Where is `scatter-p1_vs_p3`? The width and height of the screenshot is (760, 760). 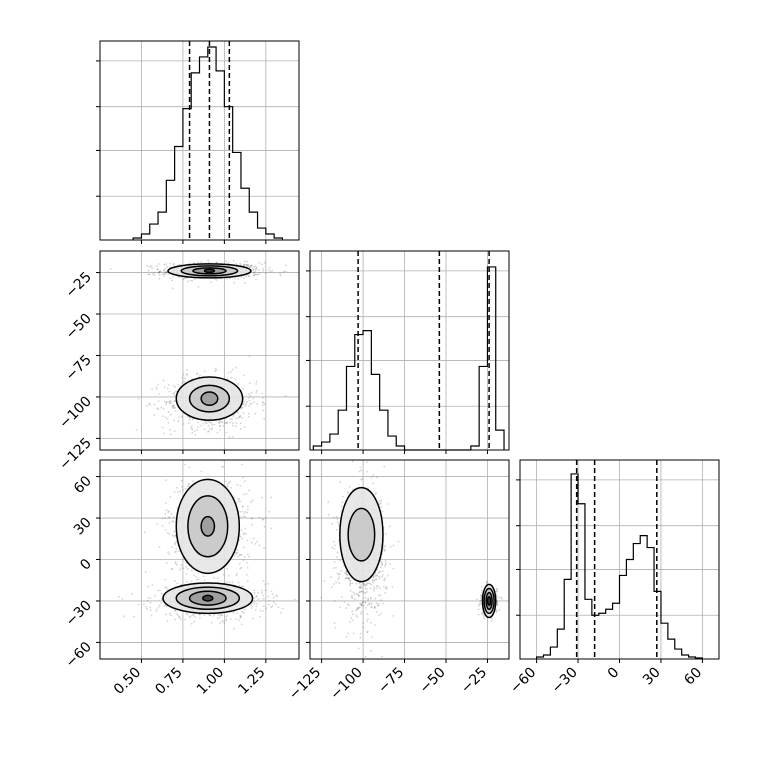
scatter-p1_vs_p3 is located at coordinates (215, 545).